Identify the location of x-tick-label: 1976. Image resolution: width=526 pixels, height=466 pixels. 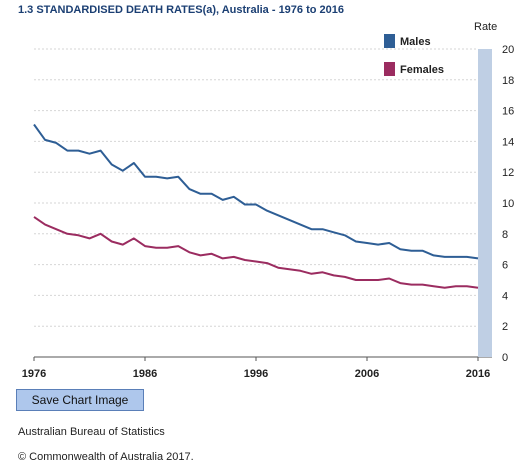
(34, 374).